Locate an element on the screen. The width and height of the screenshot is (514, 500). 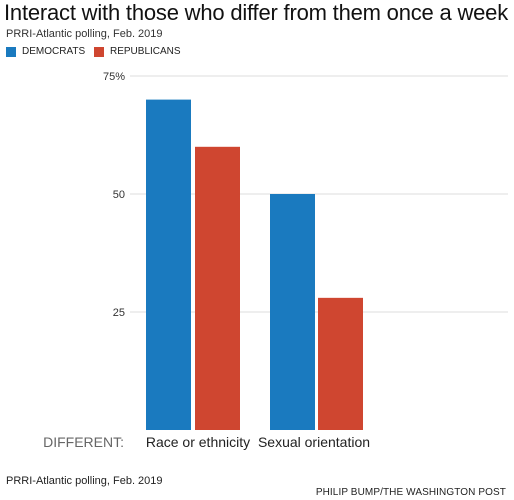
legend-swatch-democrats is located at coordinates (11, 51).